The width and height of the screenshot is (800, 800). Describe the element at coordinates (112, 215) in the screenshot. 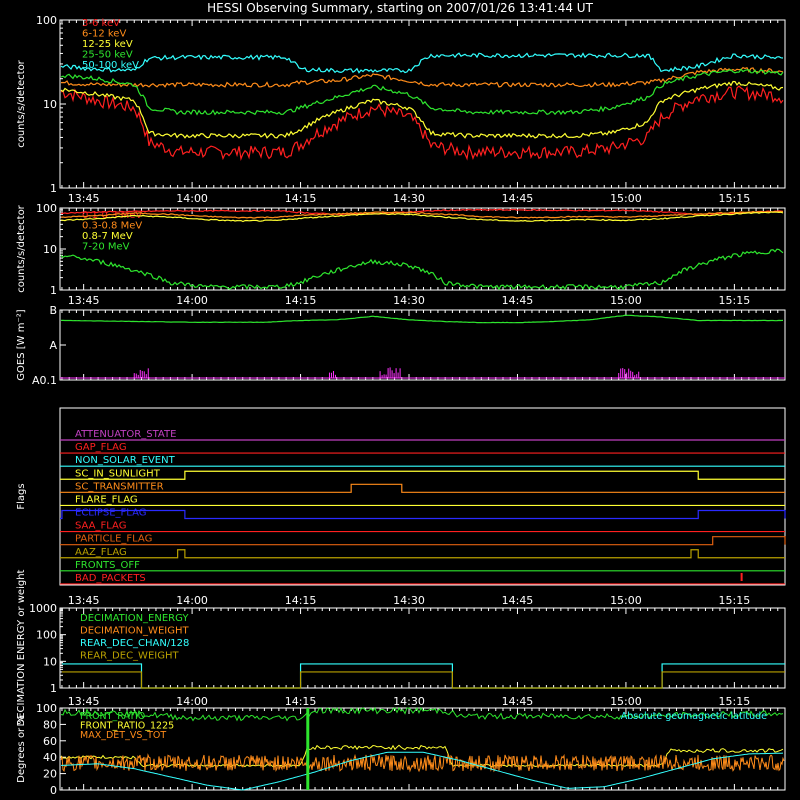

I see `legend-entry: 0.1-0.3 MeV` at that location.